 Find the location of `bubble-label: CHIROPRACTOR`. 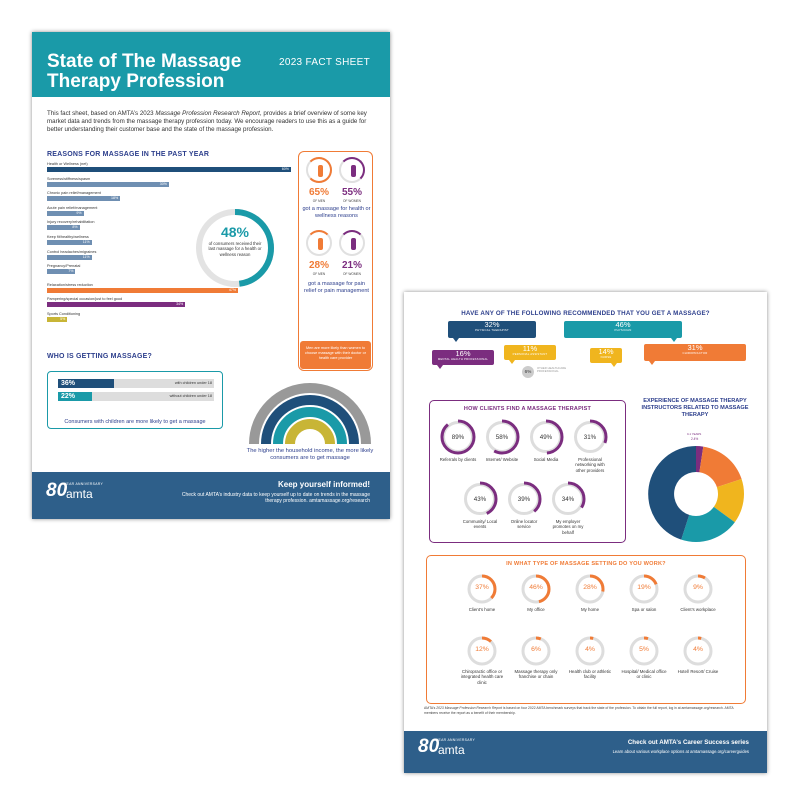

bubble-label: CHIROPRACTOR is located at coordinates (695, 353).